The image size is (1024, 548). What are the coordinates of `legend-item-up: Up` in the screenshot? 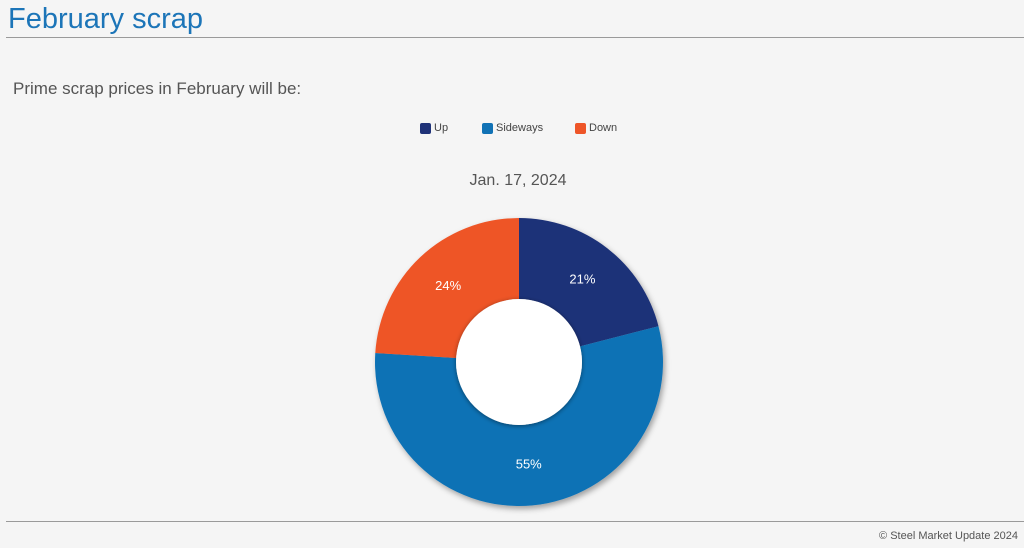 It's located at (434, 128).